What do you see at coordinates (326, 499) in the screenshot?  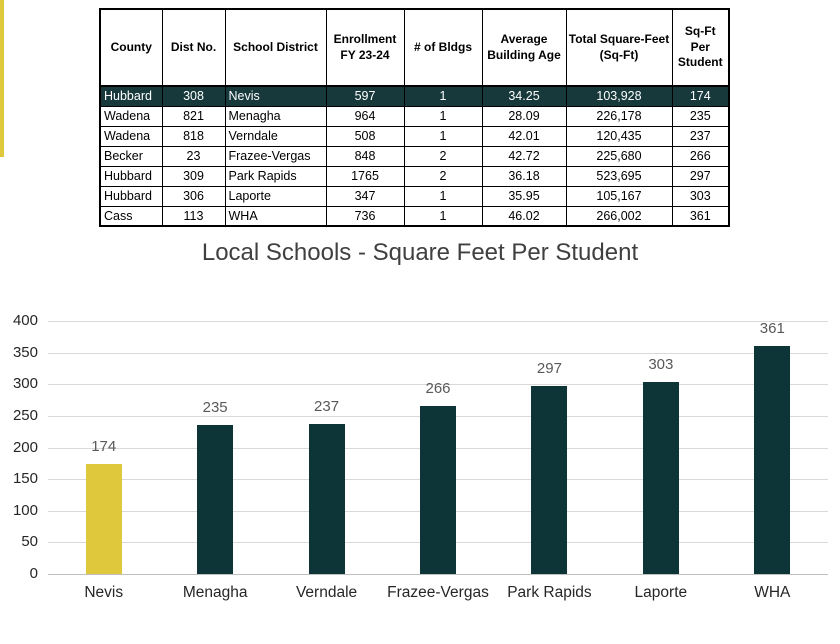 I see `chart-bar-verndale` at bounding box center [326, 499].